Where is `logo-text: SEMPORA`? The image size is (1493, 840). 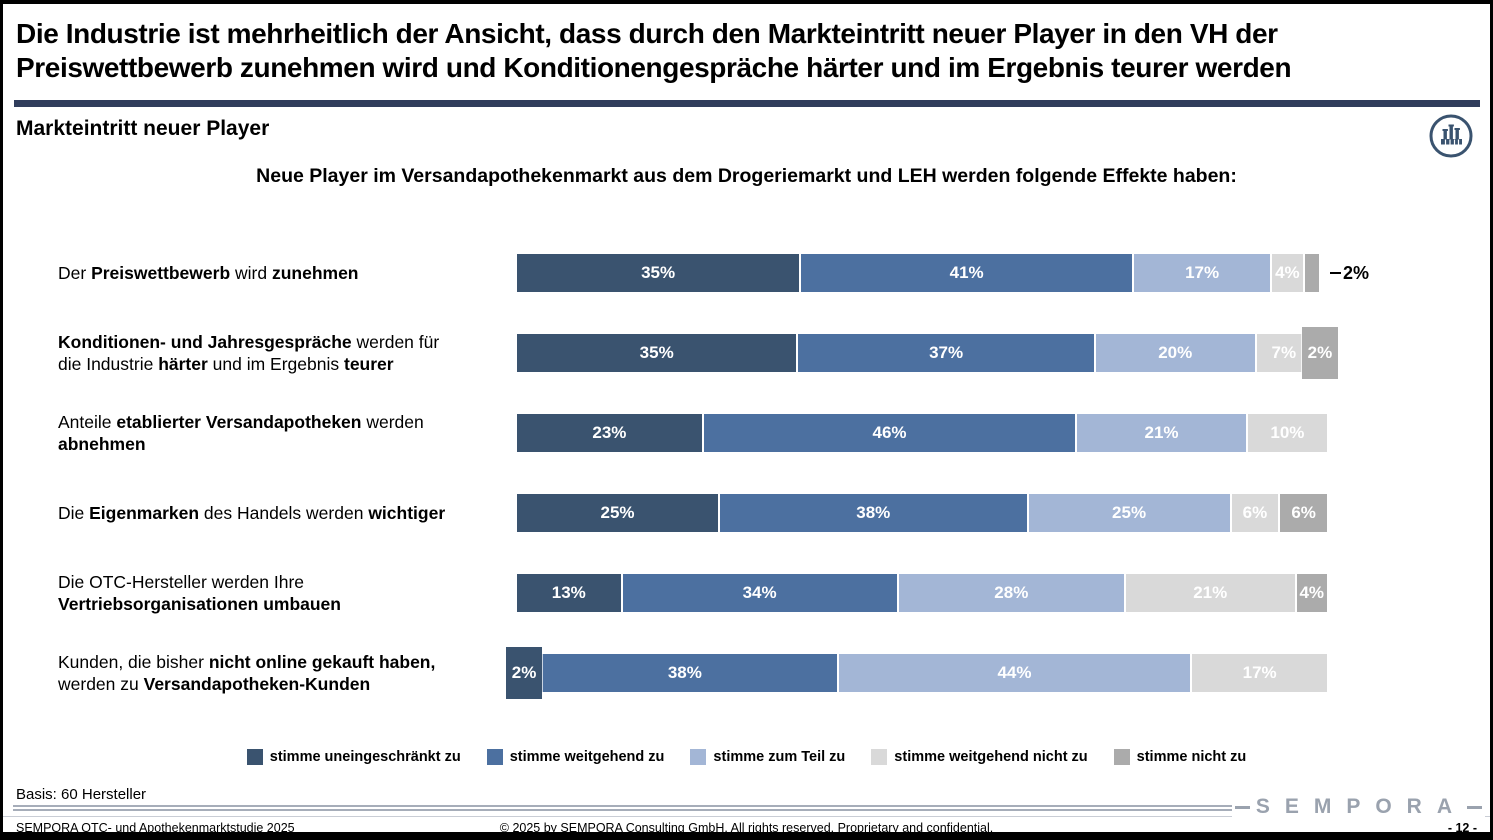
logo-text: SEMPORA is located at coordinates (1361, 806).